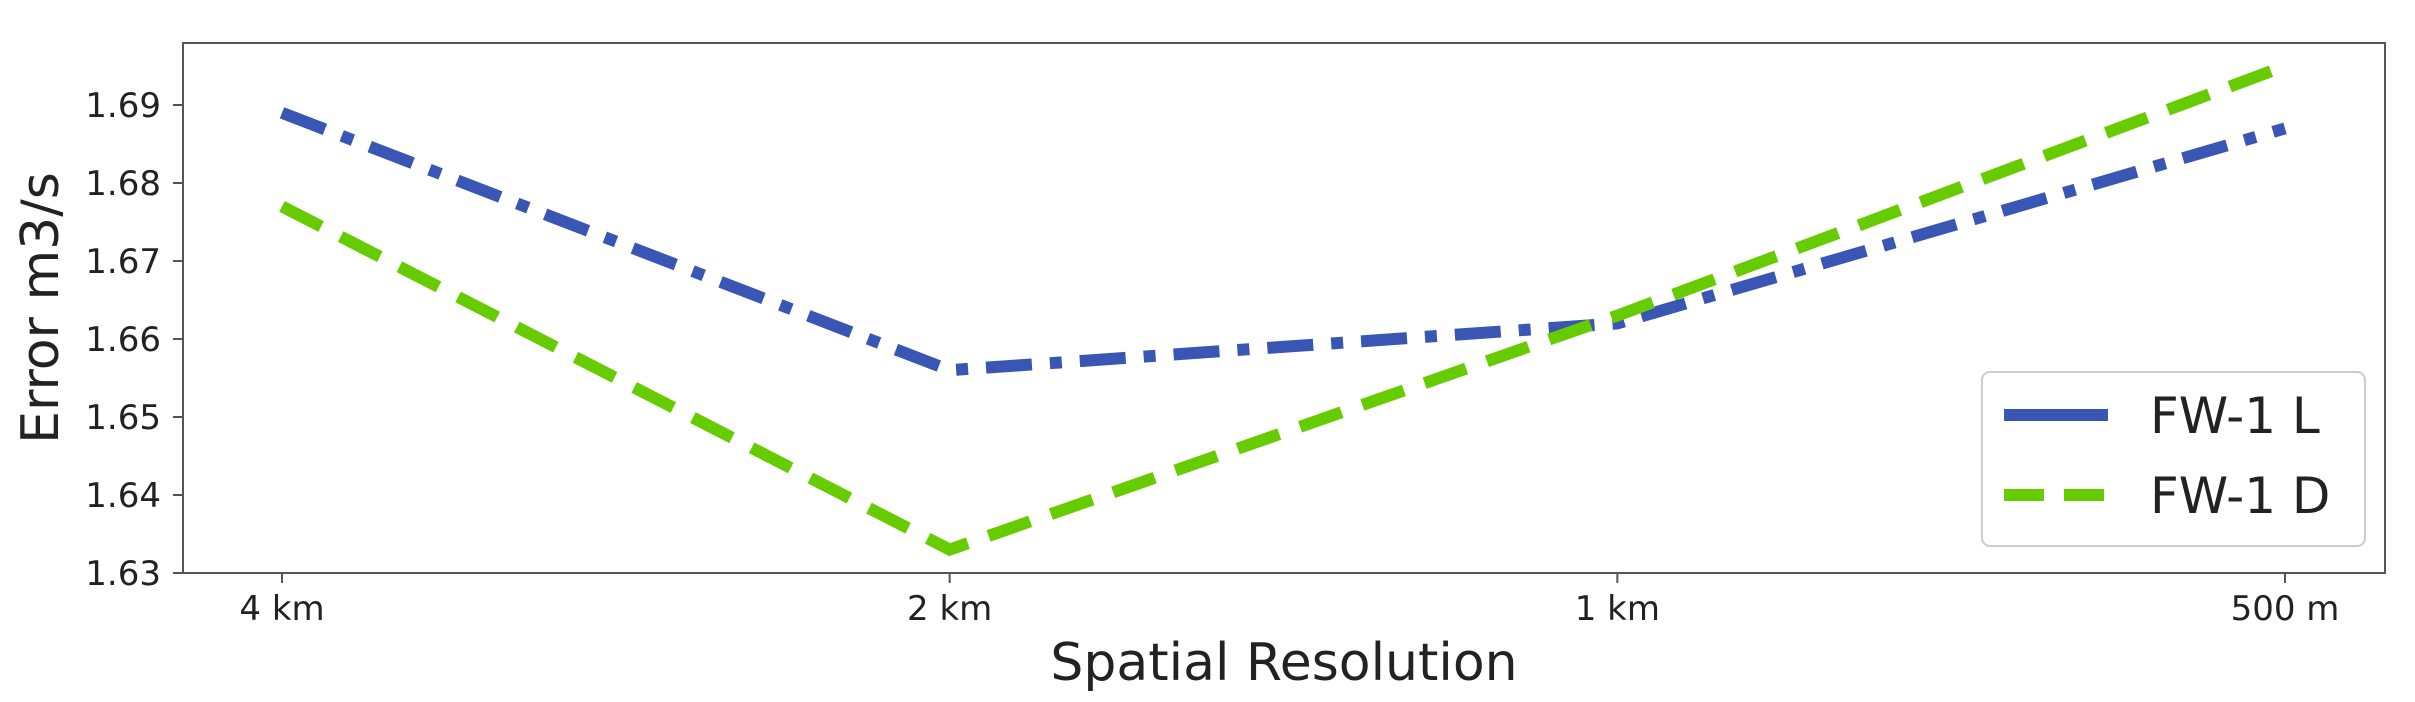  What do you see at coordinates (949, 609) in the screenshot?
I see `x-tick-label: 2 km` at bounding box center [949, 609].